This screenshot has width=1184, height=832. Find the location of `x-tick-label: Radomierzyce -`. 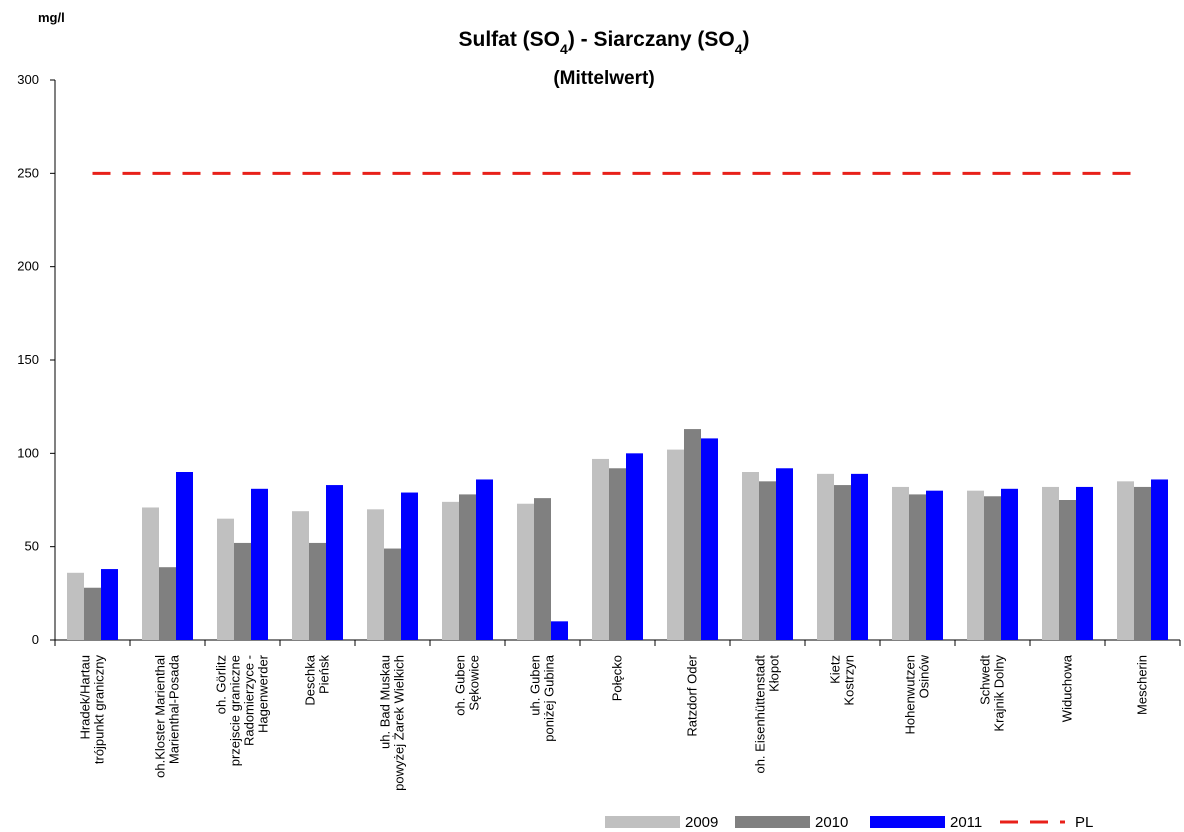

x-tick-label: Radomierzyce - is located at coordinates (249, 700).